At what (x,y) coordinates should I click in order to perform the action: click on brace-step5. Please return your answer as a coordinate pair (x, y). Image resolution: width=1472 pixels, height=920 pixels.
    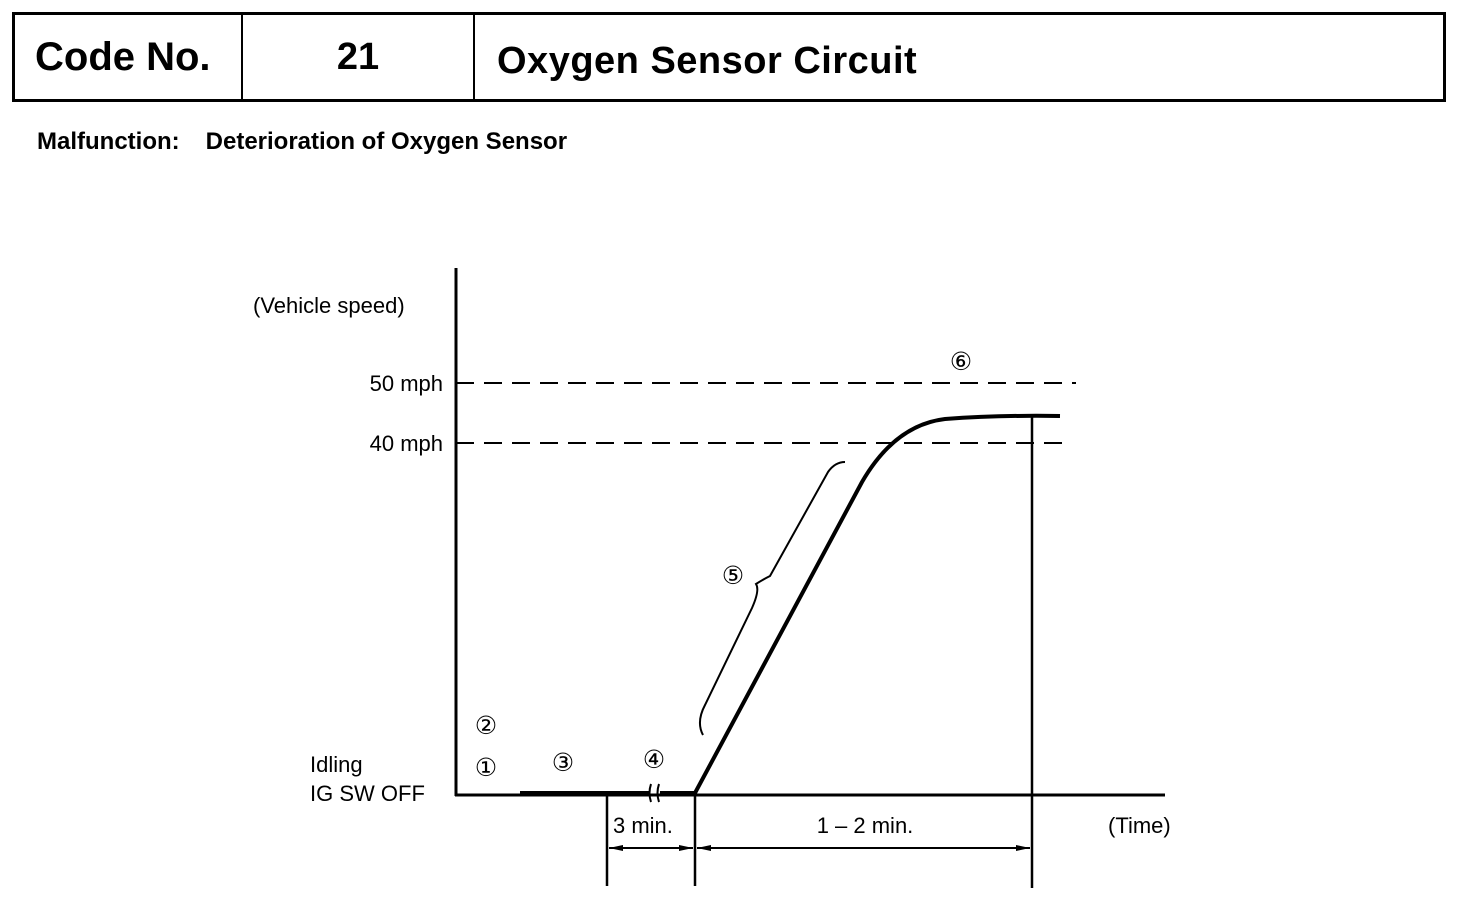
    Looking at the image, I should click on (772, 598).